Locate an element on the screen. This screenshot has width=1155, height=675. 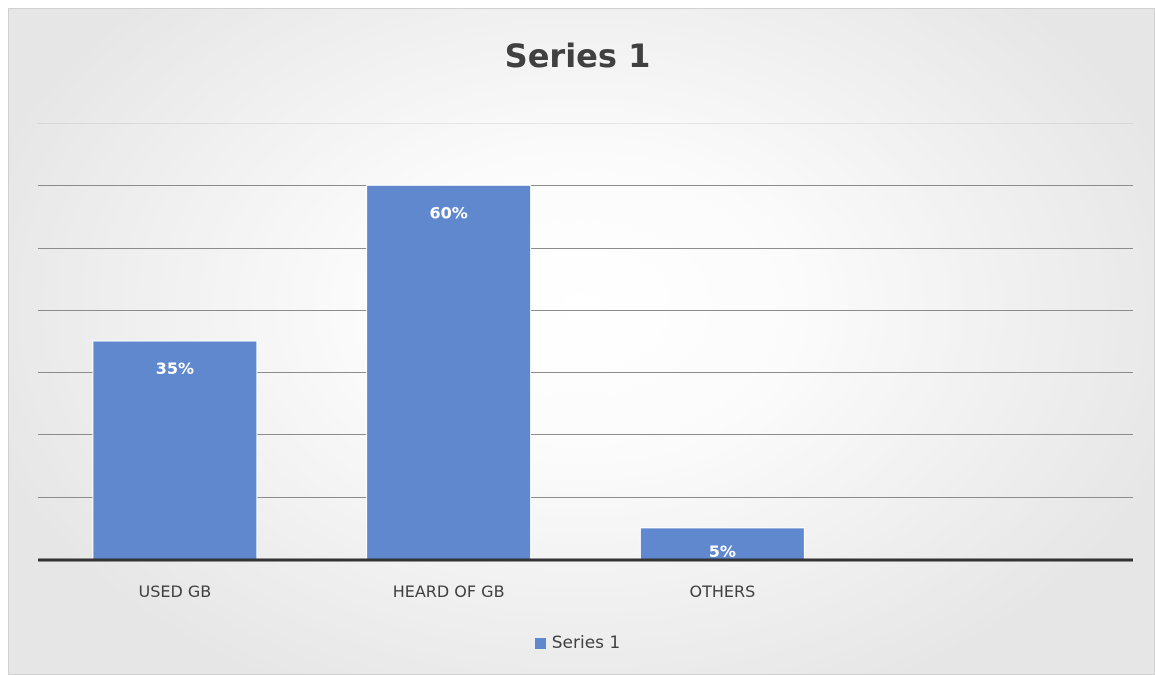
legend-label: Series 1 is located at coordinates (586, 643).